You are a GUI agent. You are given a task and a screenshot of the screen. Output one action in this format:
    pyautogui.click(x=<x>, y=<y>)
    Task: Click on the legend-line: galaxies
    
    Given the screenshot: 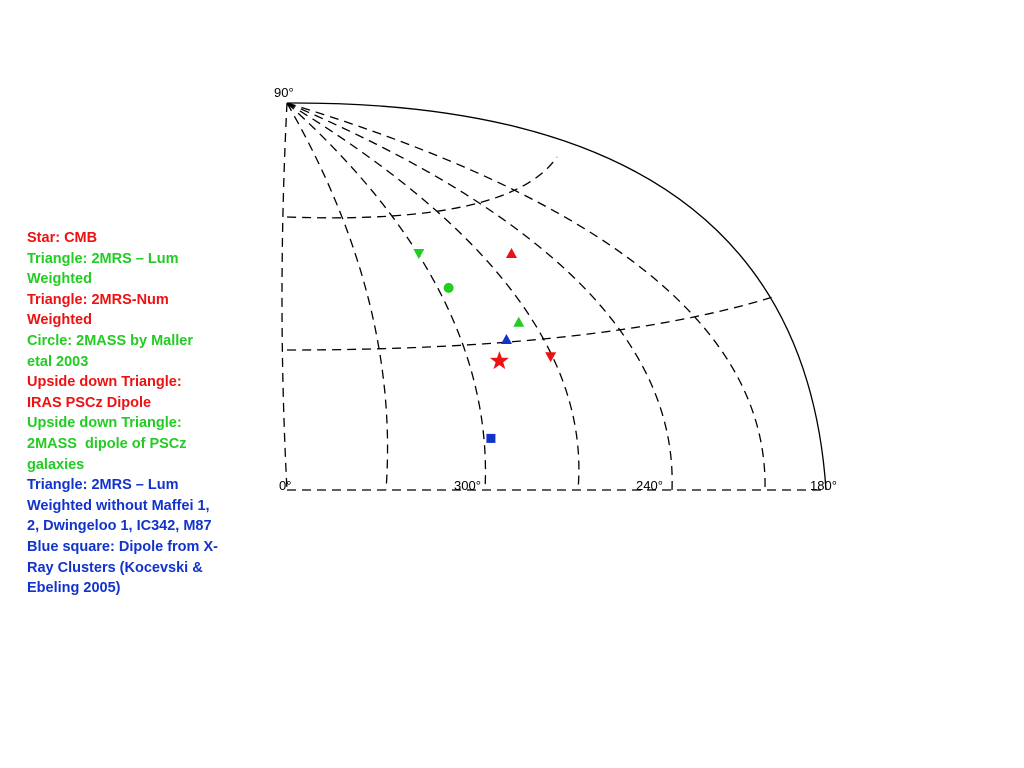 What is the action you would take?
    pyautogui.click(x=56, y=464)
    